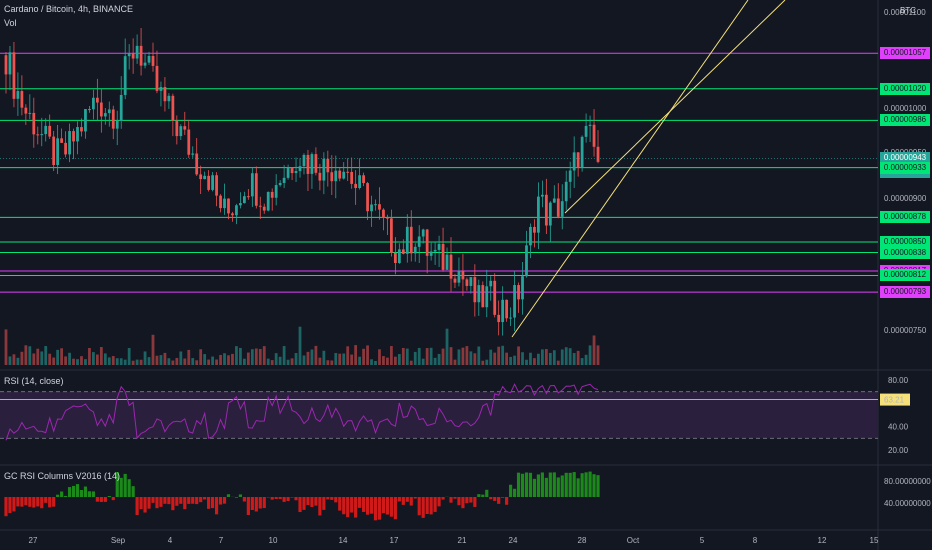  Describe the element at coordinates (905, 275) in the screenshot. I see `price-level-label: 0.00000812` at that location.